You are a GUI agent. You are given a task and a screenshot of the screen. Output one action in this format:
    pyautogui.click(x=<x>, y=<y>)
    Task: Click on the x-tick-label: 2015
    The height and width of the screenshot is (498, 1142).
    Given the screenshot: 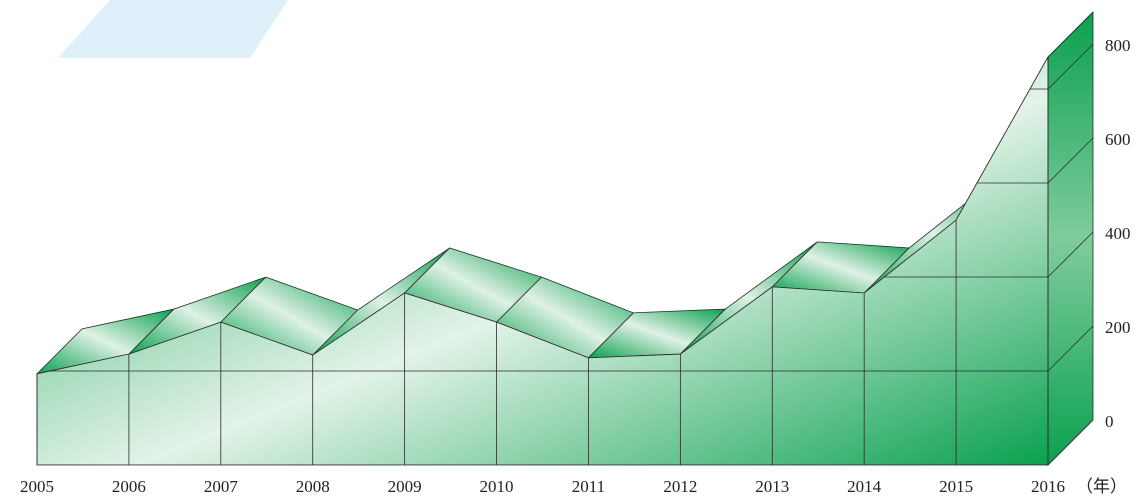 What is the action you would take?
    pyautogui.click(x=956, y=486)
    